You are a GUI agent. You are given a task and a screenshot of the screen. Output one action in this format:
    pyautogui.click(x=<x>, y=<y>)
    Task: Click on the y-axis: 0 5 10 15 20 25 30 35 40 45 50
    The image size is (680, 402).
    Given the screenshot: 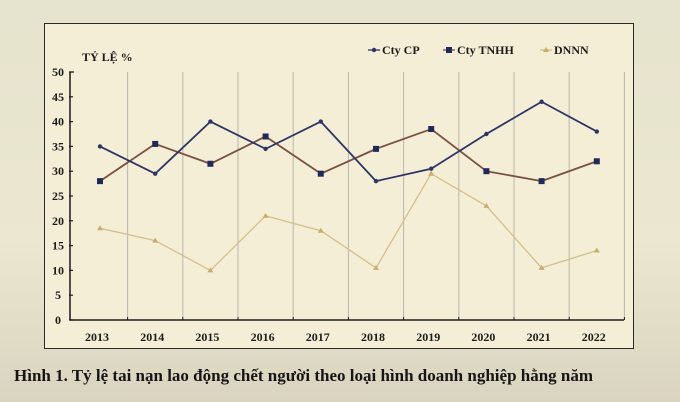 What is the action you would take?
    pyautogui.click(x=63, y=196)
    